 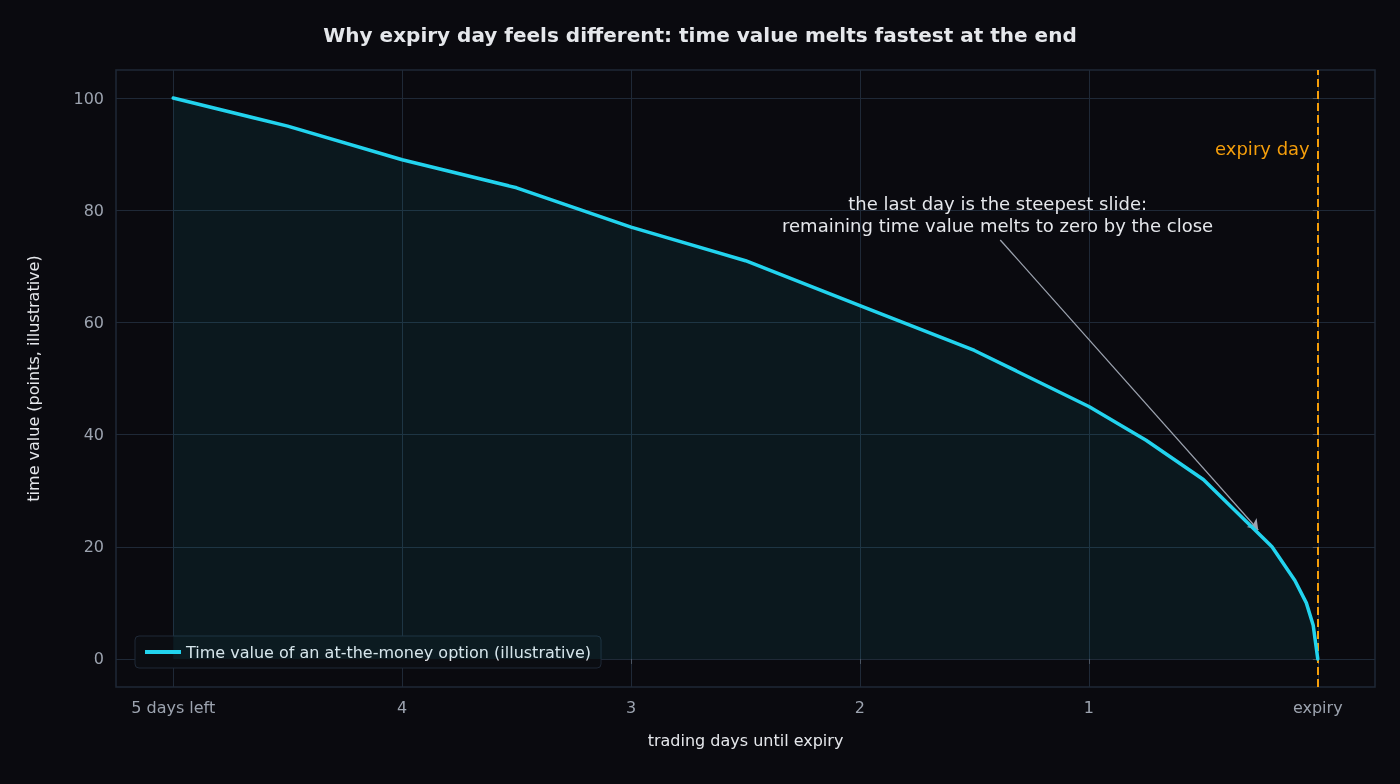 What do you see at coordinates (88, 98) in the screenshot?
I see `y-tick-label: 100` at bounding box center [88, 98].